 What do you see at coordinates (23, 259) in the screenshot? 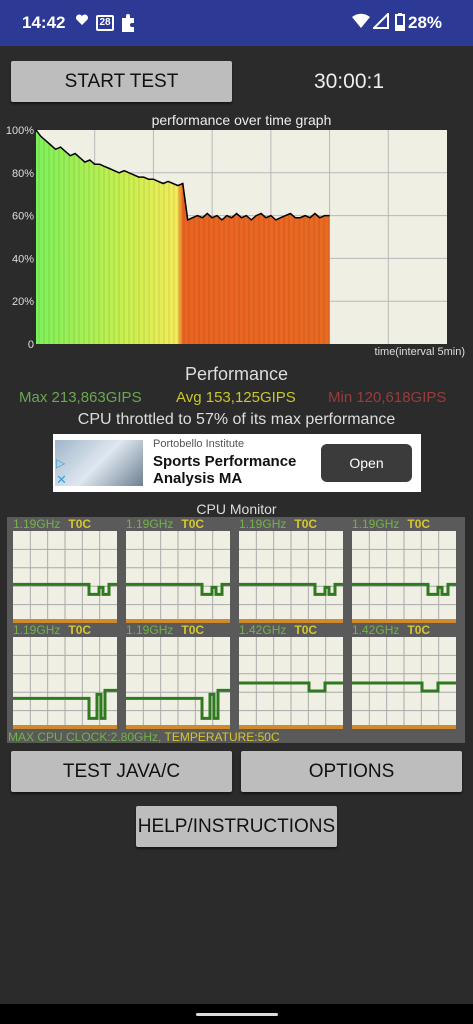
I see `graph-y-tick-label: 40%` at bounding box center [23, 259].